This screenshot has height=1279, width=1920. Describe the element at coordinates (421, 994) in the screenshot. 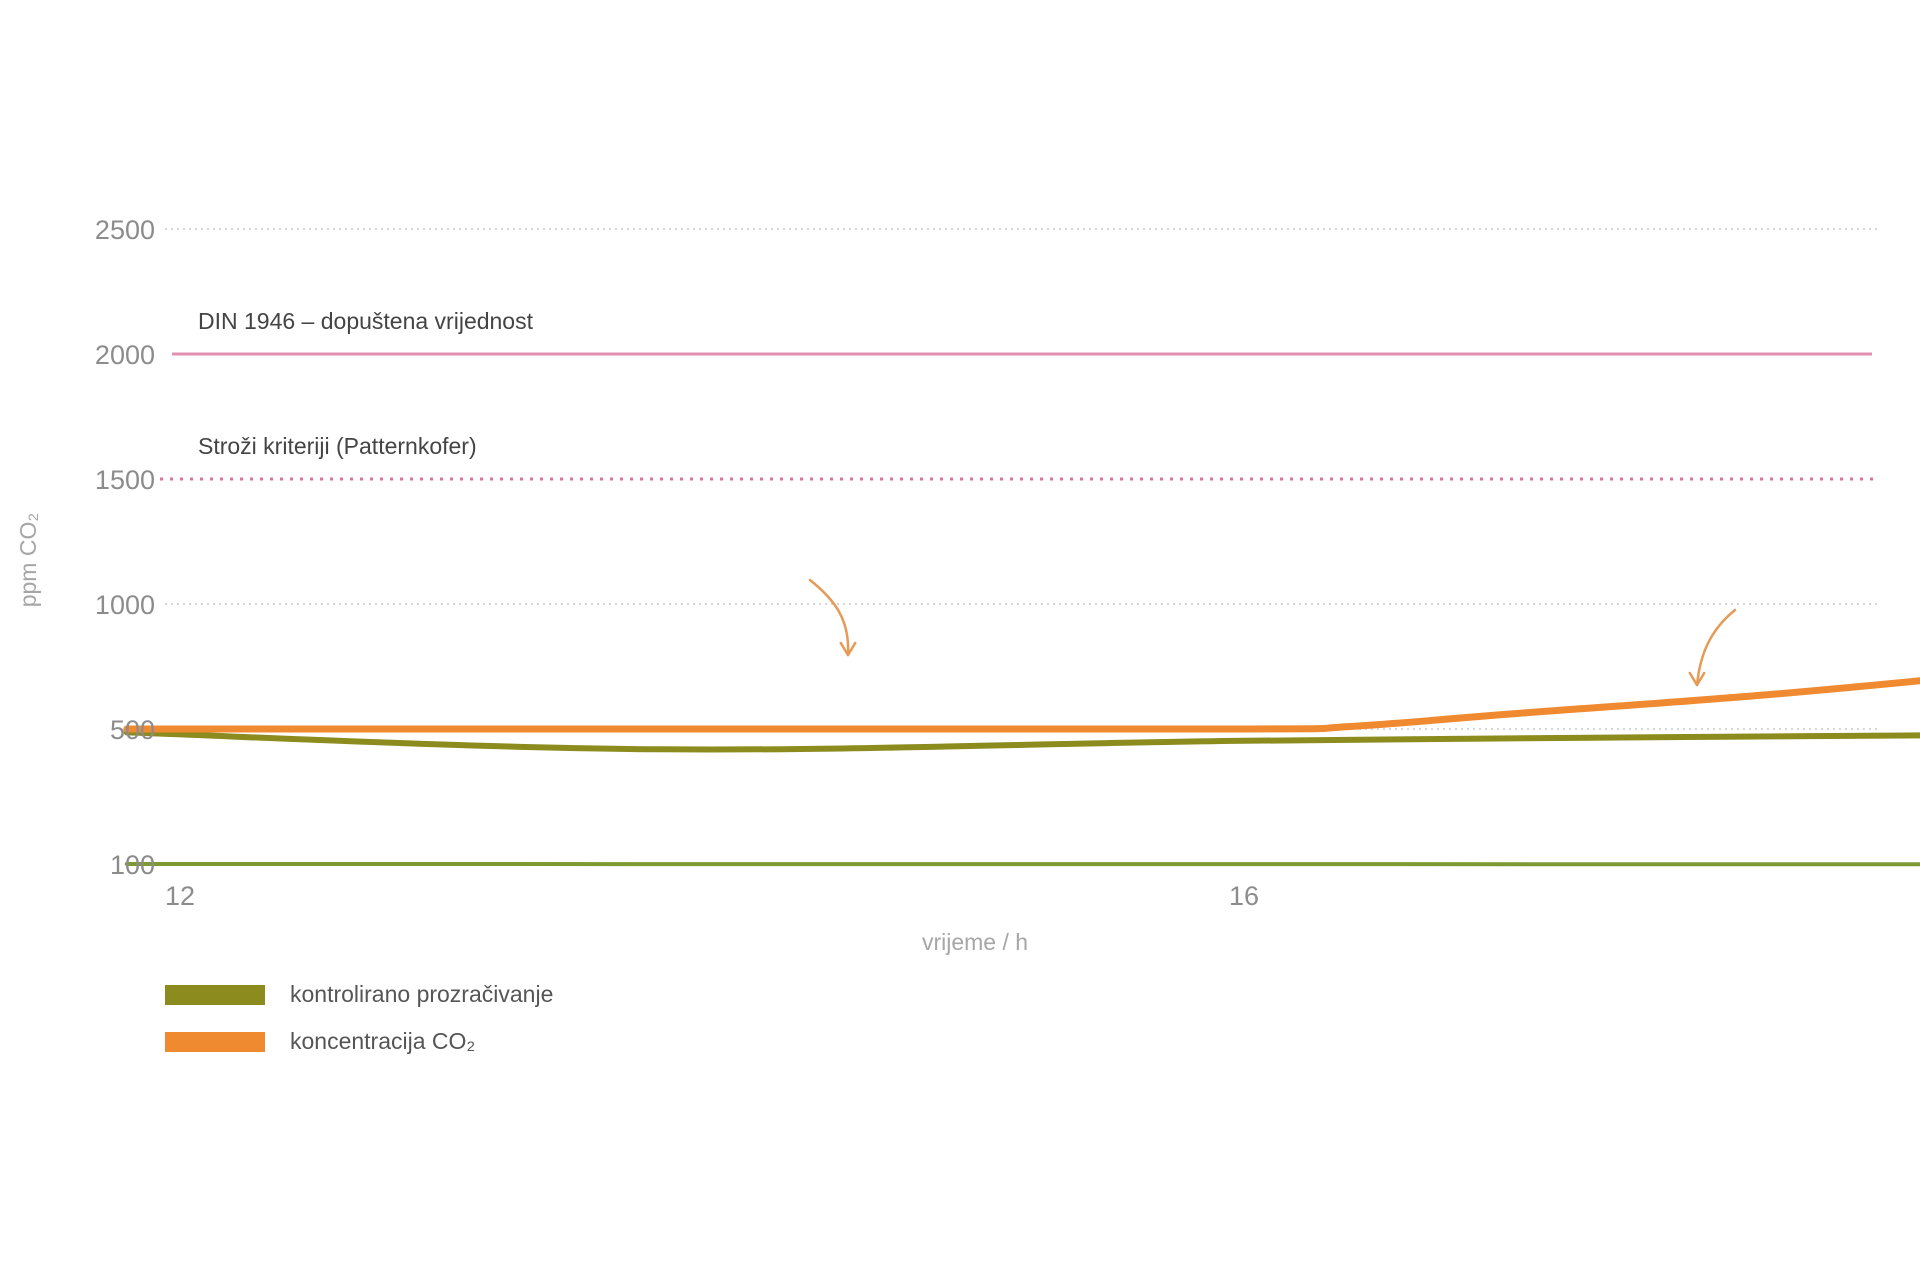

I see `legend-label-ventilation: kontrolirano prozračivanje` at that location.